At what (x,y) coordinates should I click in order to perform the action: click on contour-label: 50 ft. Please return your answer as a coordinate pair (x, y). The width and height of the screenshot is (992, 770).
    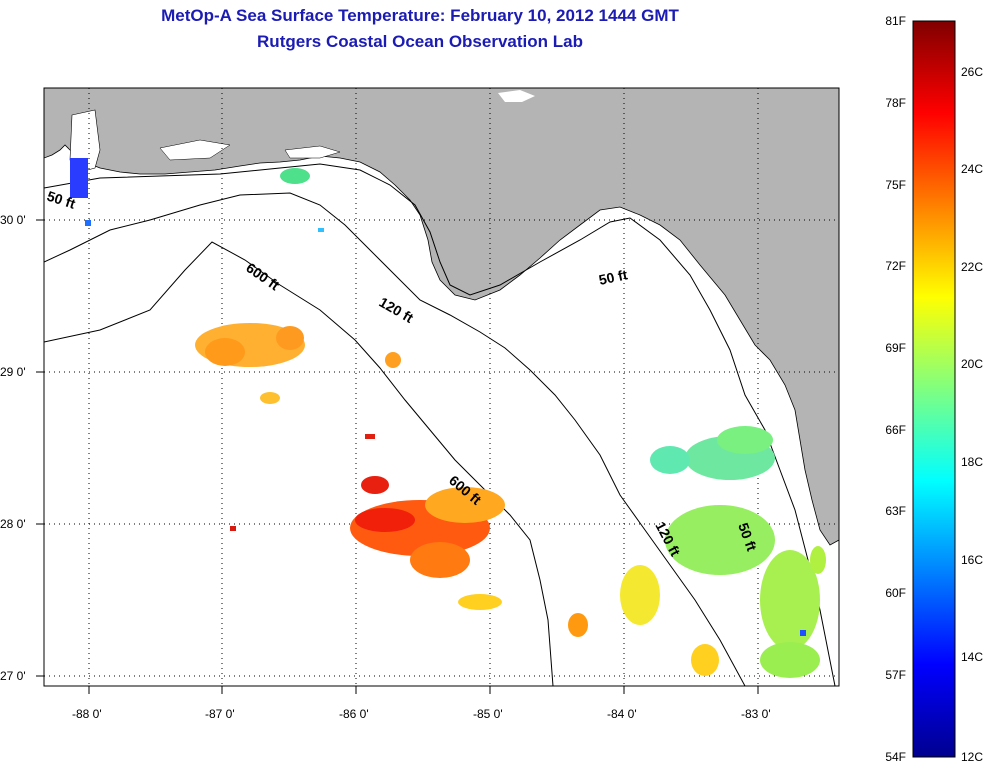
    Looking at the image, I should click on (613, 277).